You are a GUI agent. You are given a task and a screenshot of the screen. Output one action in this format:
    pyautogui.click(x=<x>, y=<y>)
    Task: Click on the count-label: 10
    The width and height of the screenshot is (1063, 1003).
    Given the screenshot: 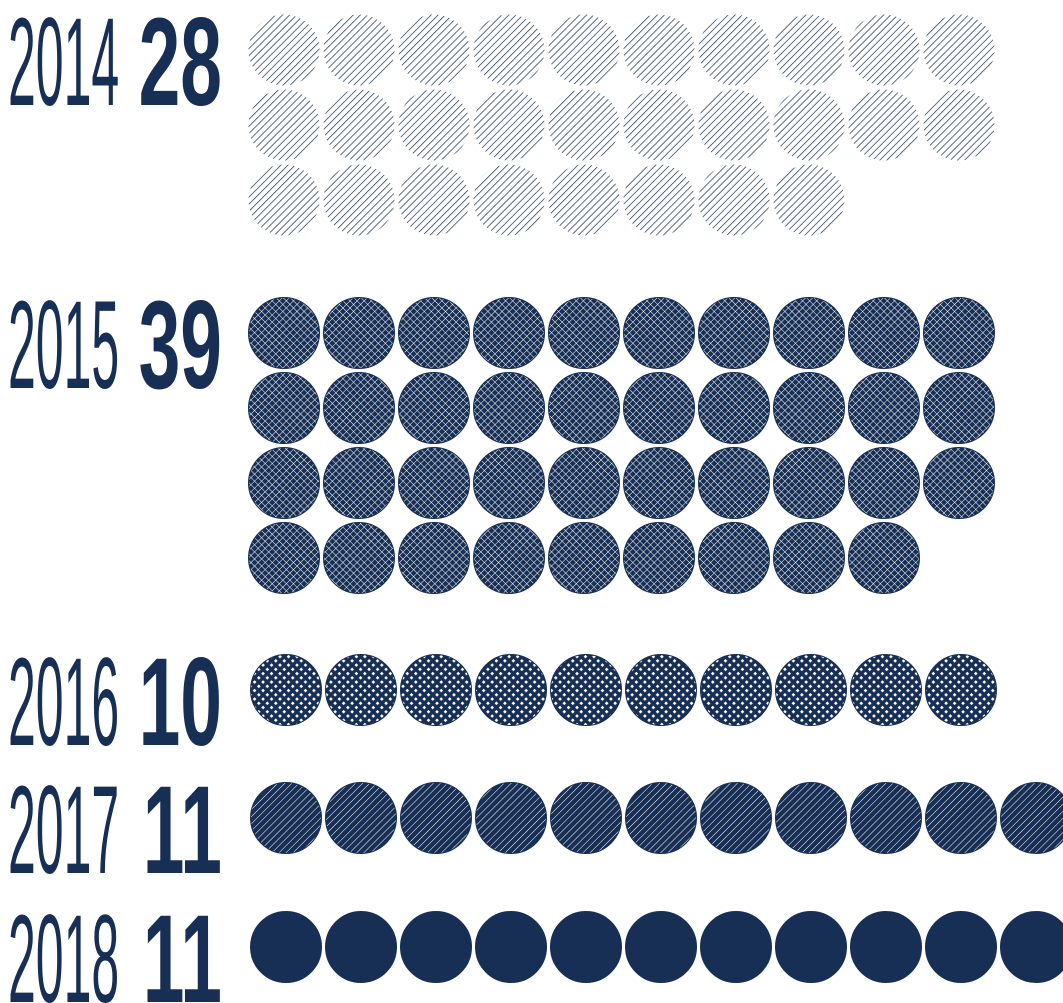 What is the action you would take?
    pyautogui.click(x=180, y=701)
    